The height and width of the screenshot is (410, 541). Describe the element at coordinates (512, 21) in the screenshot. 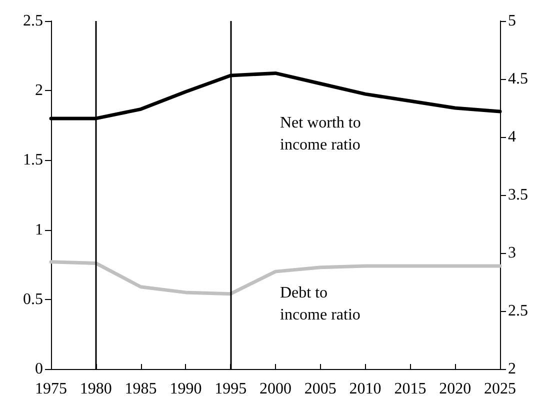

I see `y2-tick-label: 5` at that location.